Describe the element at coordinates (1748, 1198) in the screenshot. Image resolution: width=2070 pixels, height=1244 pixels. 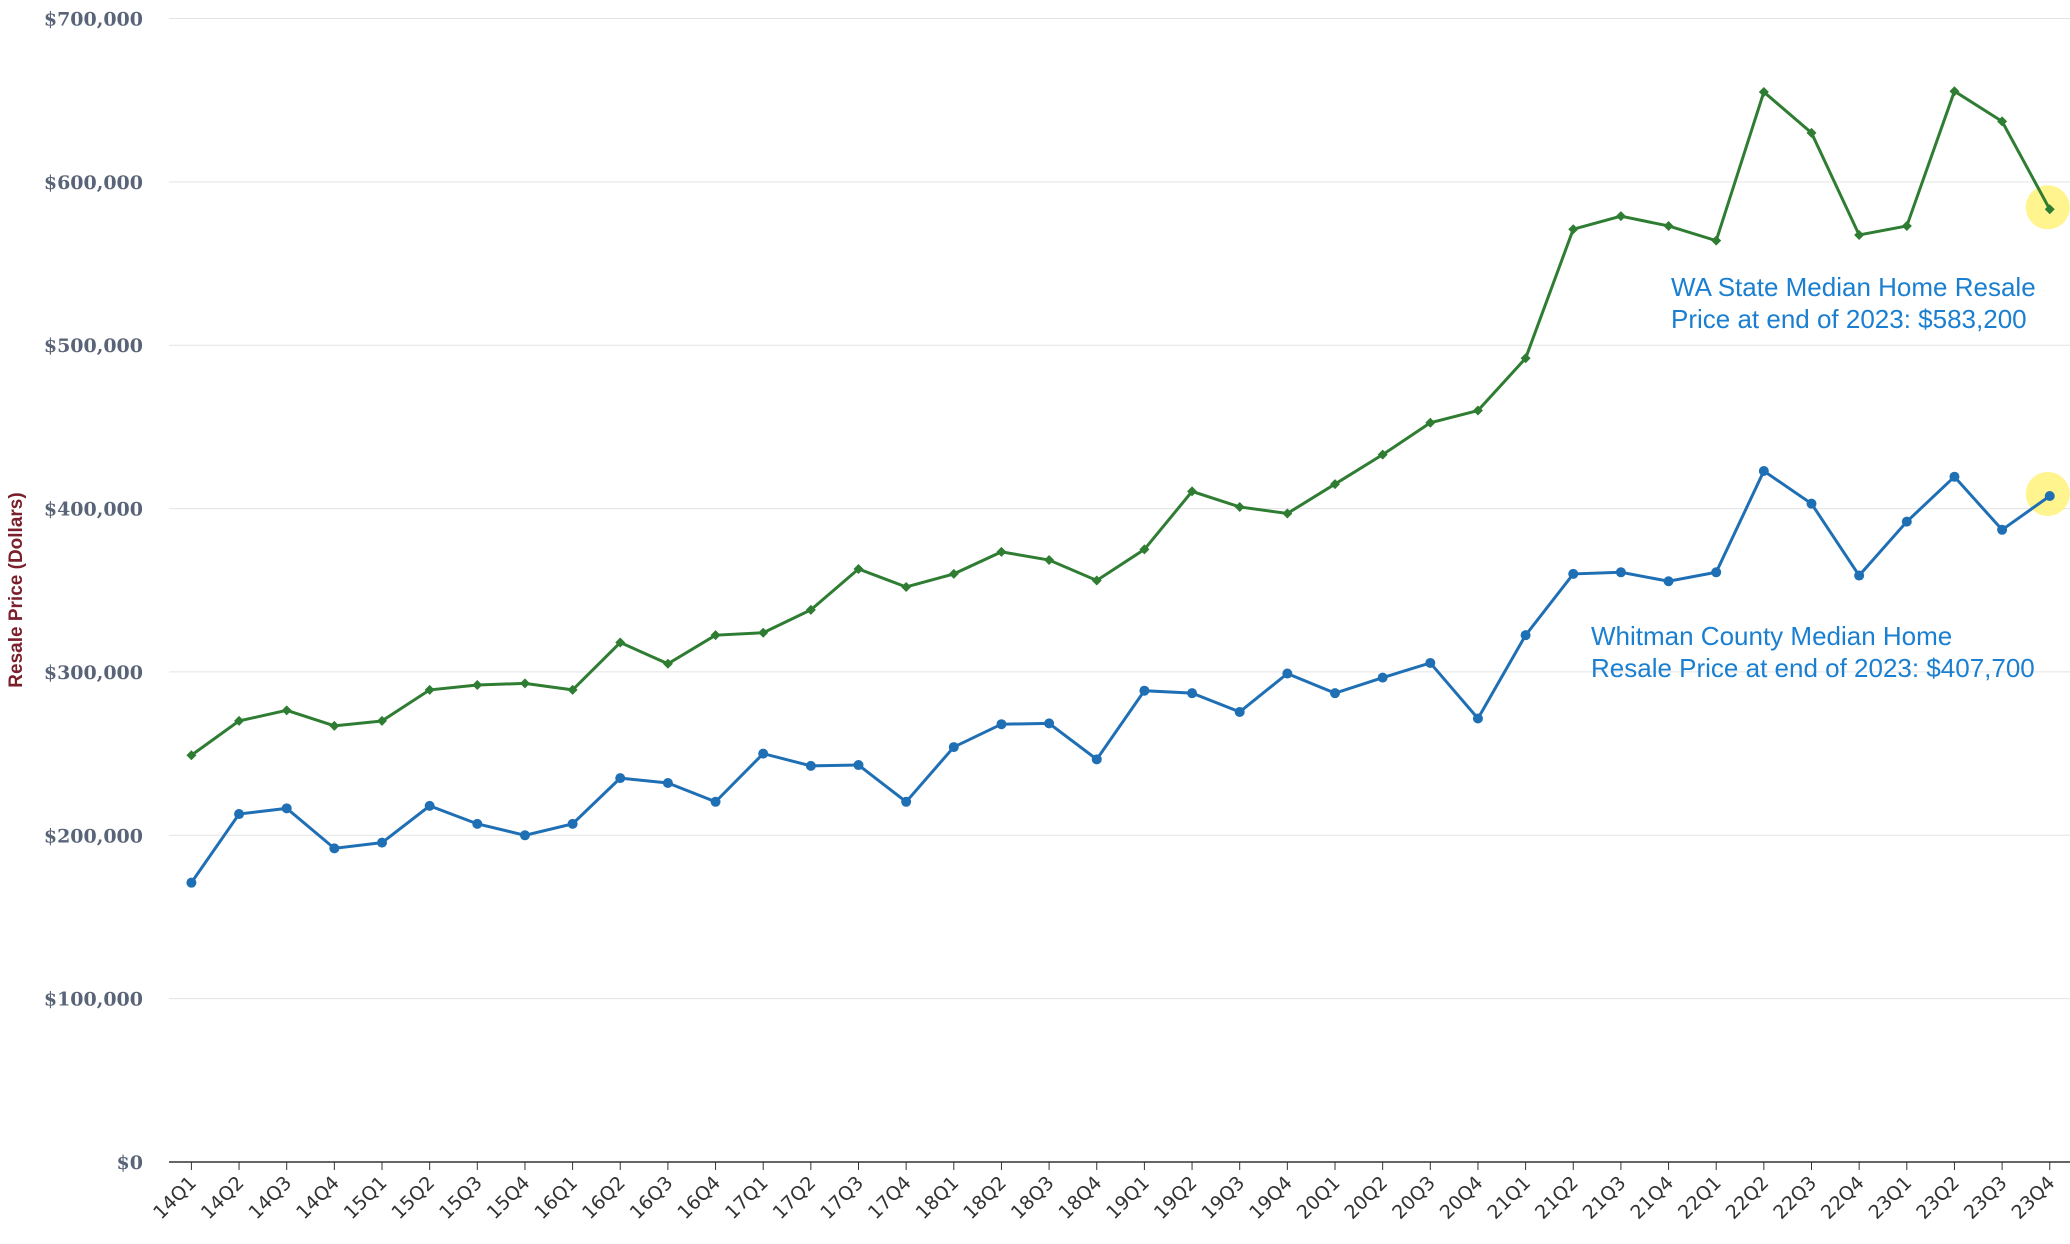
I see `x-tick-label: 22Q2` at that location.